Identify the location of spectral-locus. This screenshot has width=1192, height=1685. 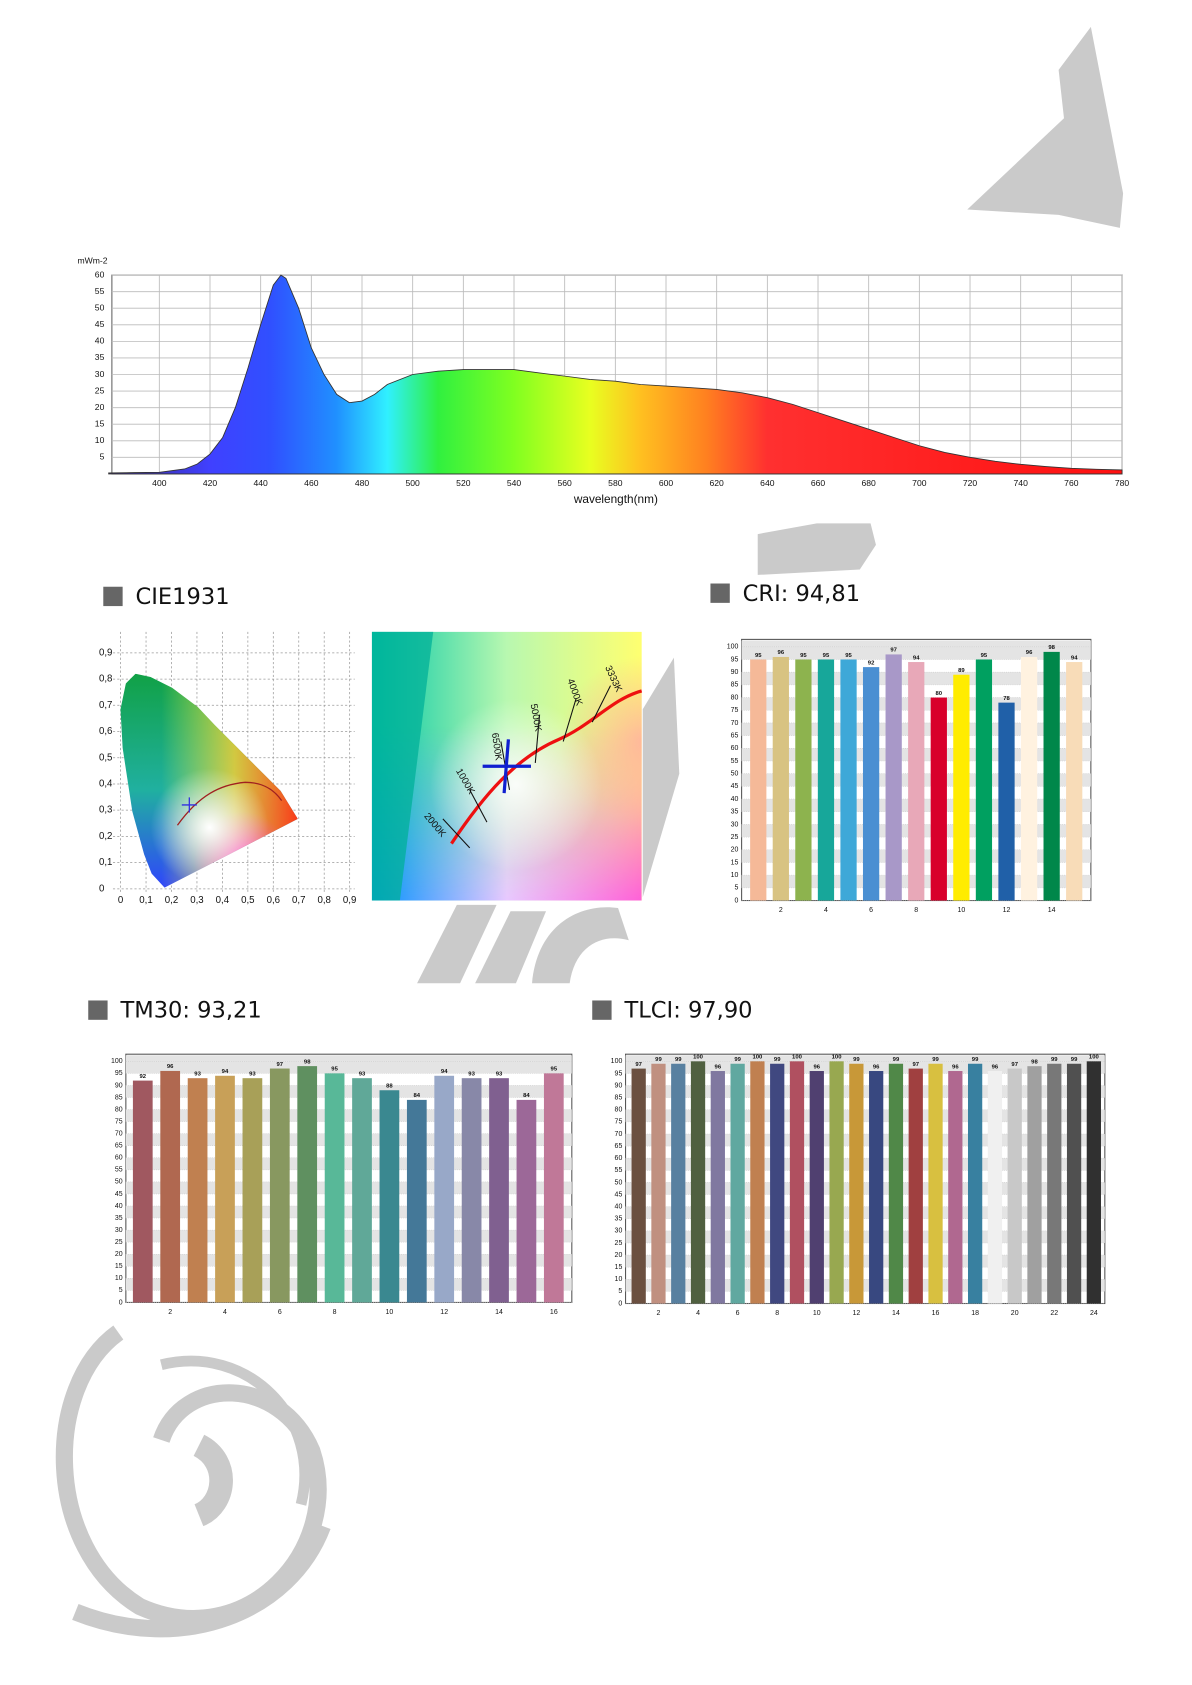
(209, 780).